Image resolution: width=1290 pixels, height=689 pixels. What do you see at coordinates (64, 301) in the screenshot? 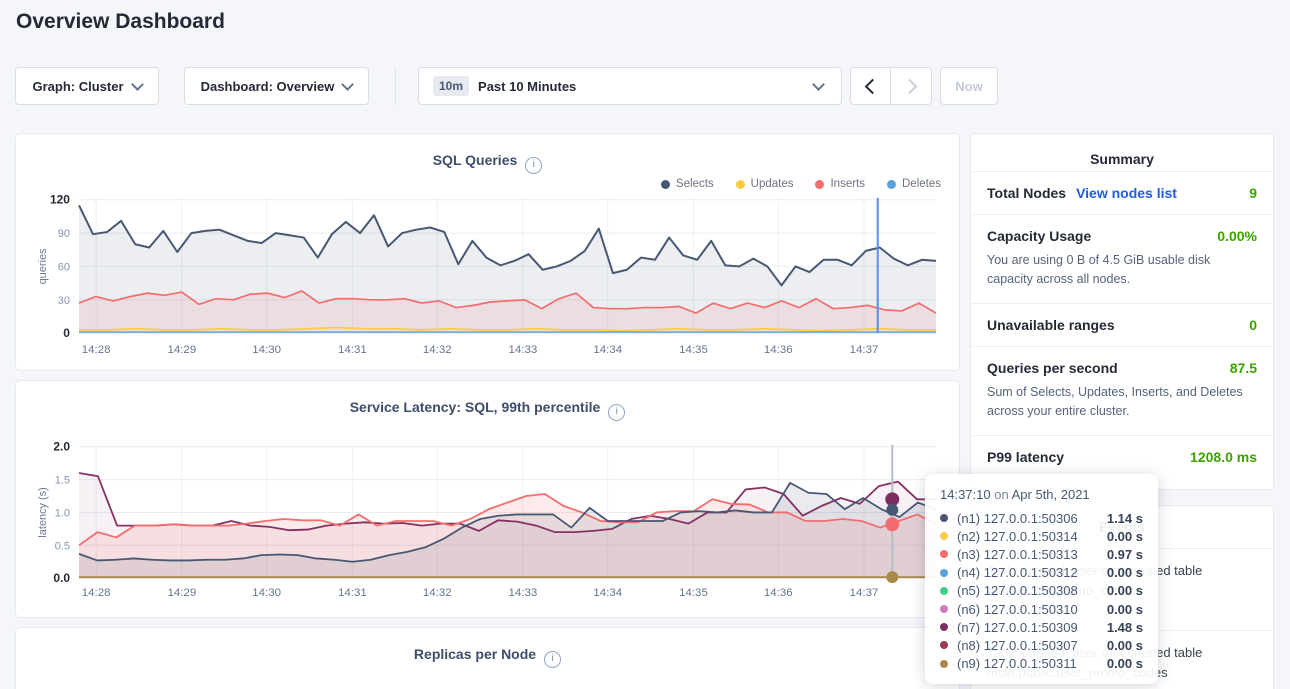
I see `svg-text: 30` at bounding box center [64, 301].